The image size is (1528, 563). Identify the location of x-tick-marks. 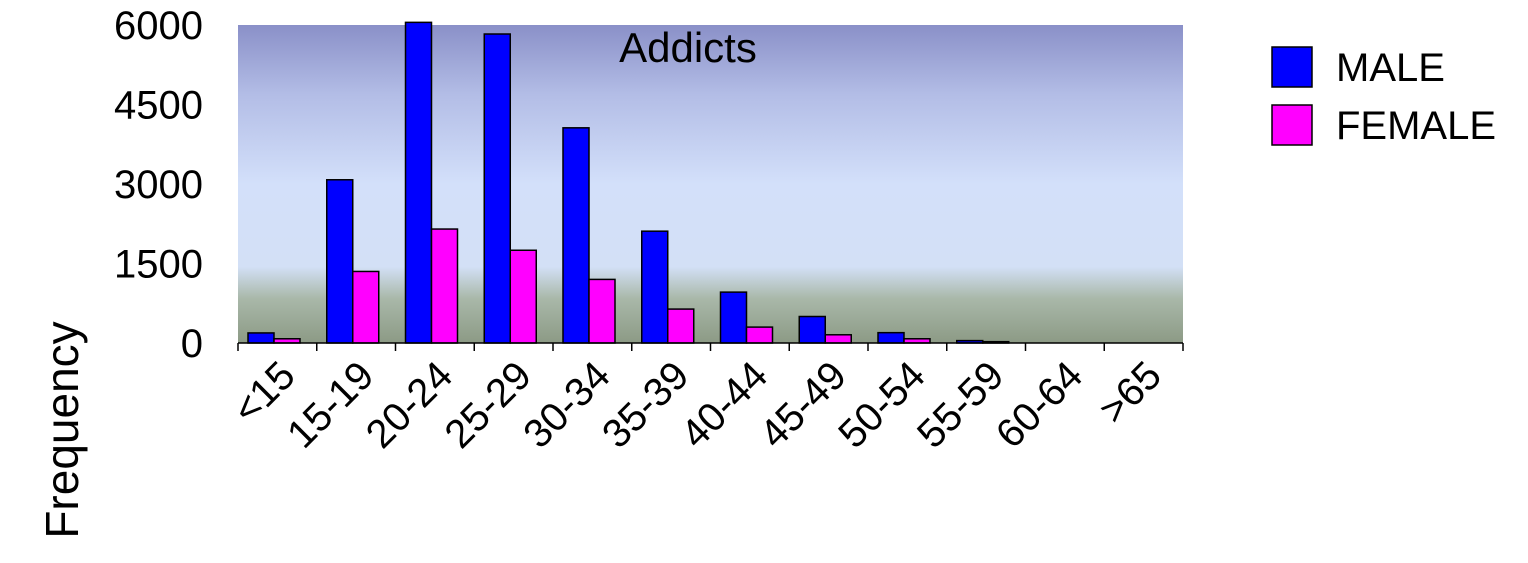
(710, 347).